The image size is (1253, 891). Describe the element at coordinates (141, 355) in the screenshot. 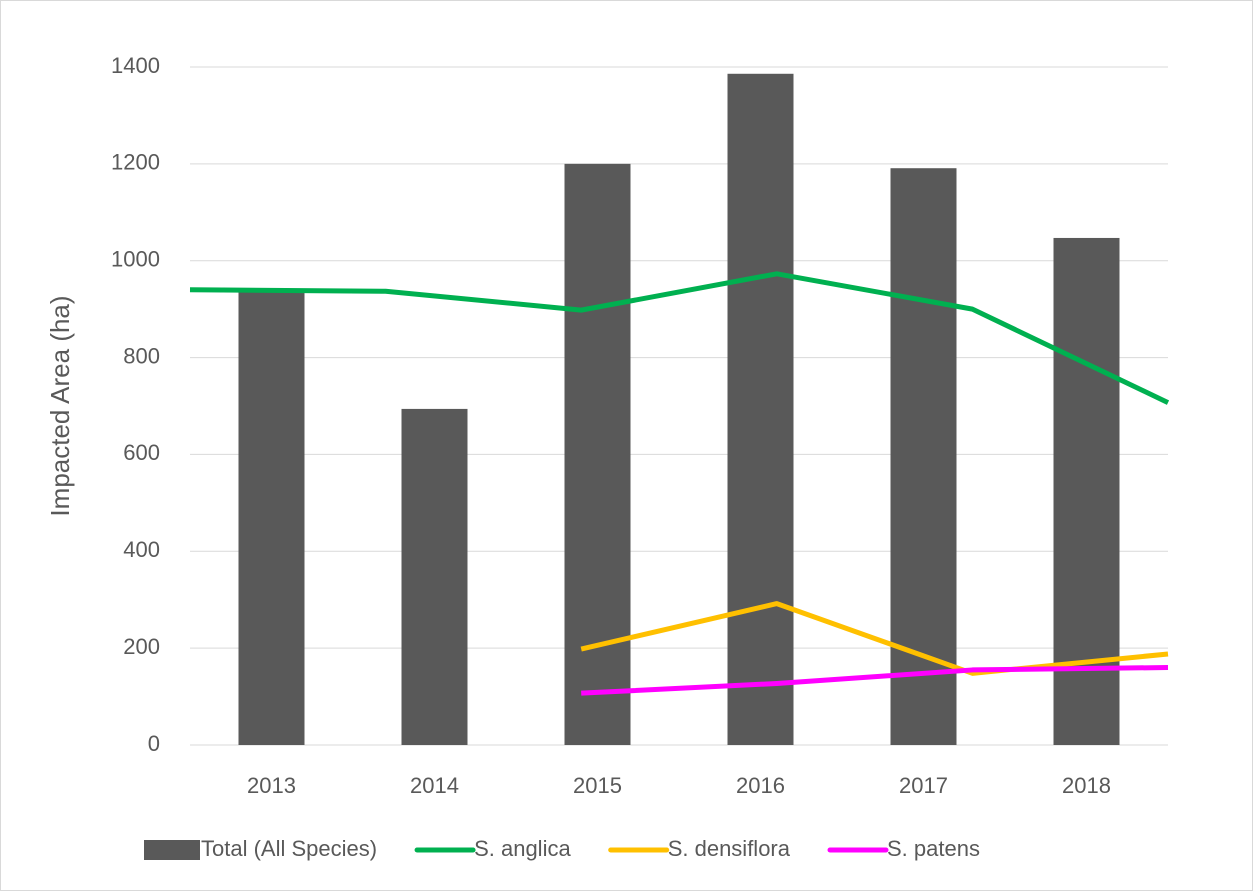

I see `y-tick-label: 800` at that location.